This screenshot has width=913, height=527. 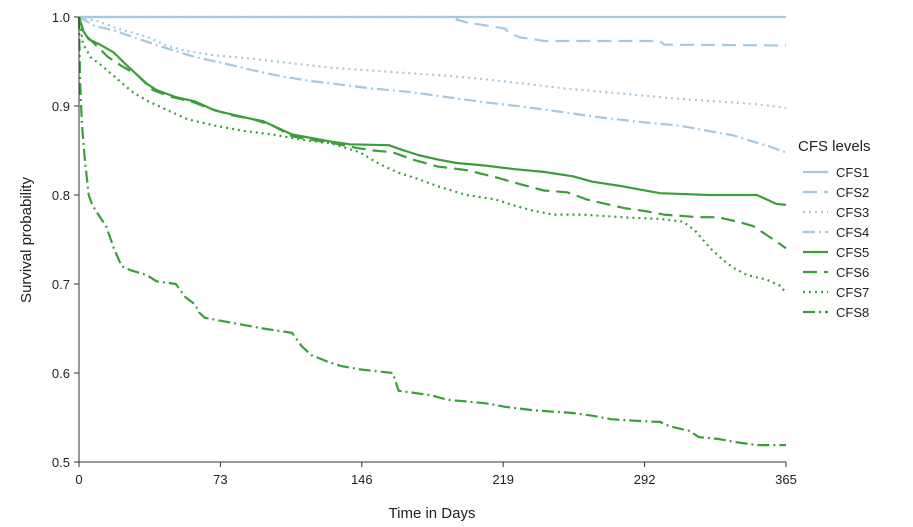 What do you see at coordinates (432, 62) in the screenshot?
I see `series-line-cfs3` at bounding box center [432, 62].